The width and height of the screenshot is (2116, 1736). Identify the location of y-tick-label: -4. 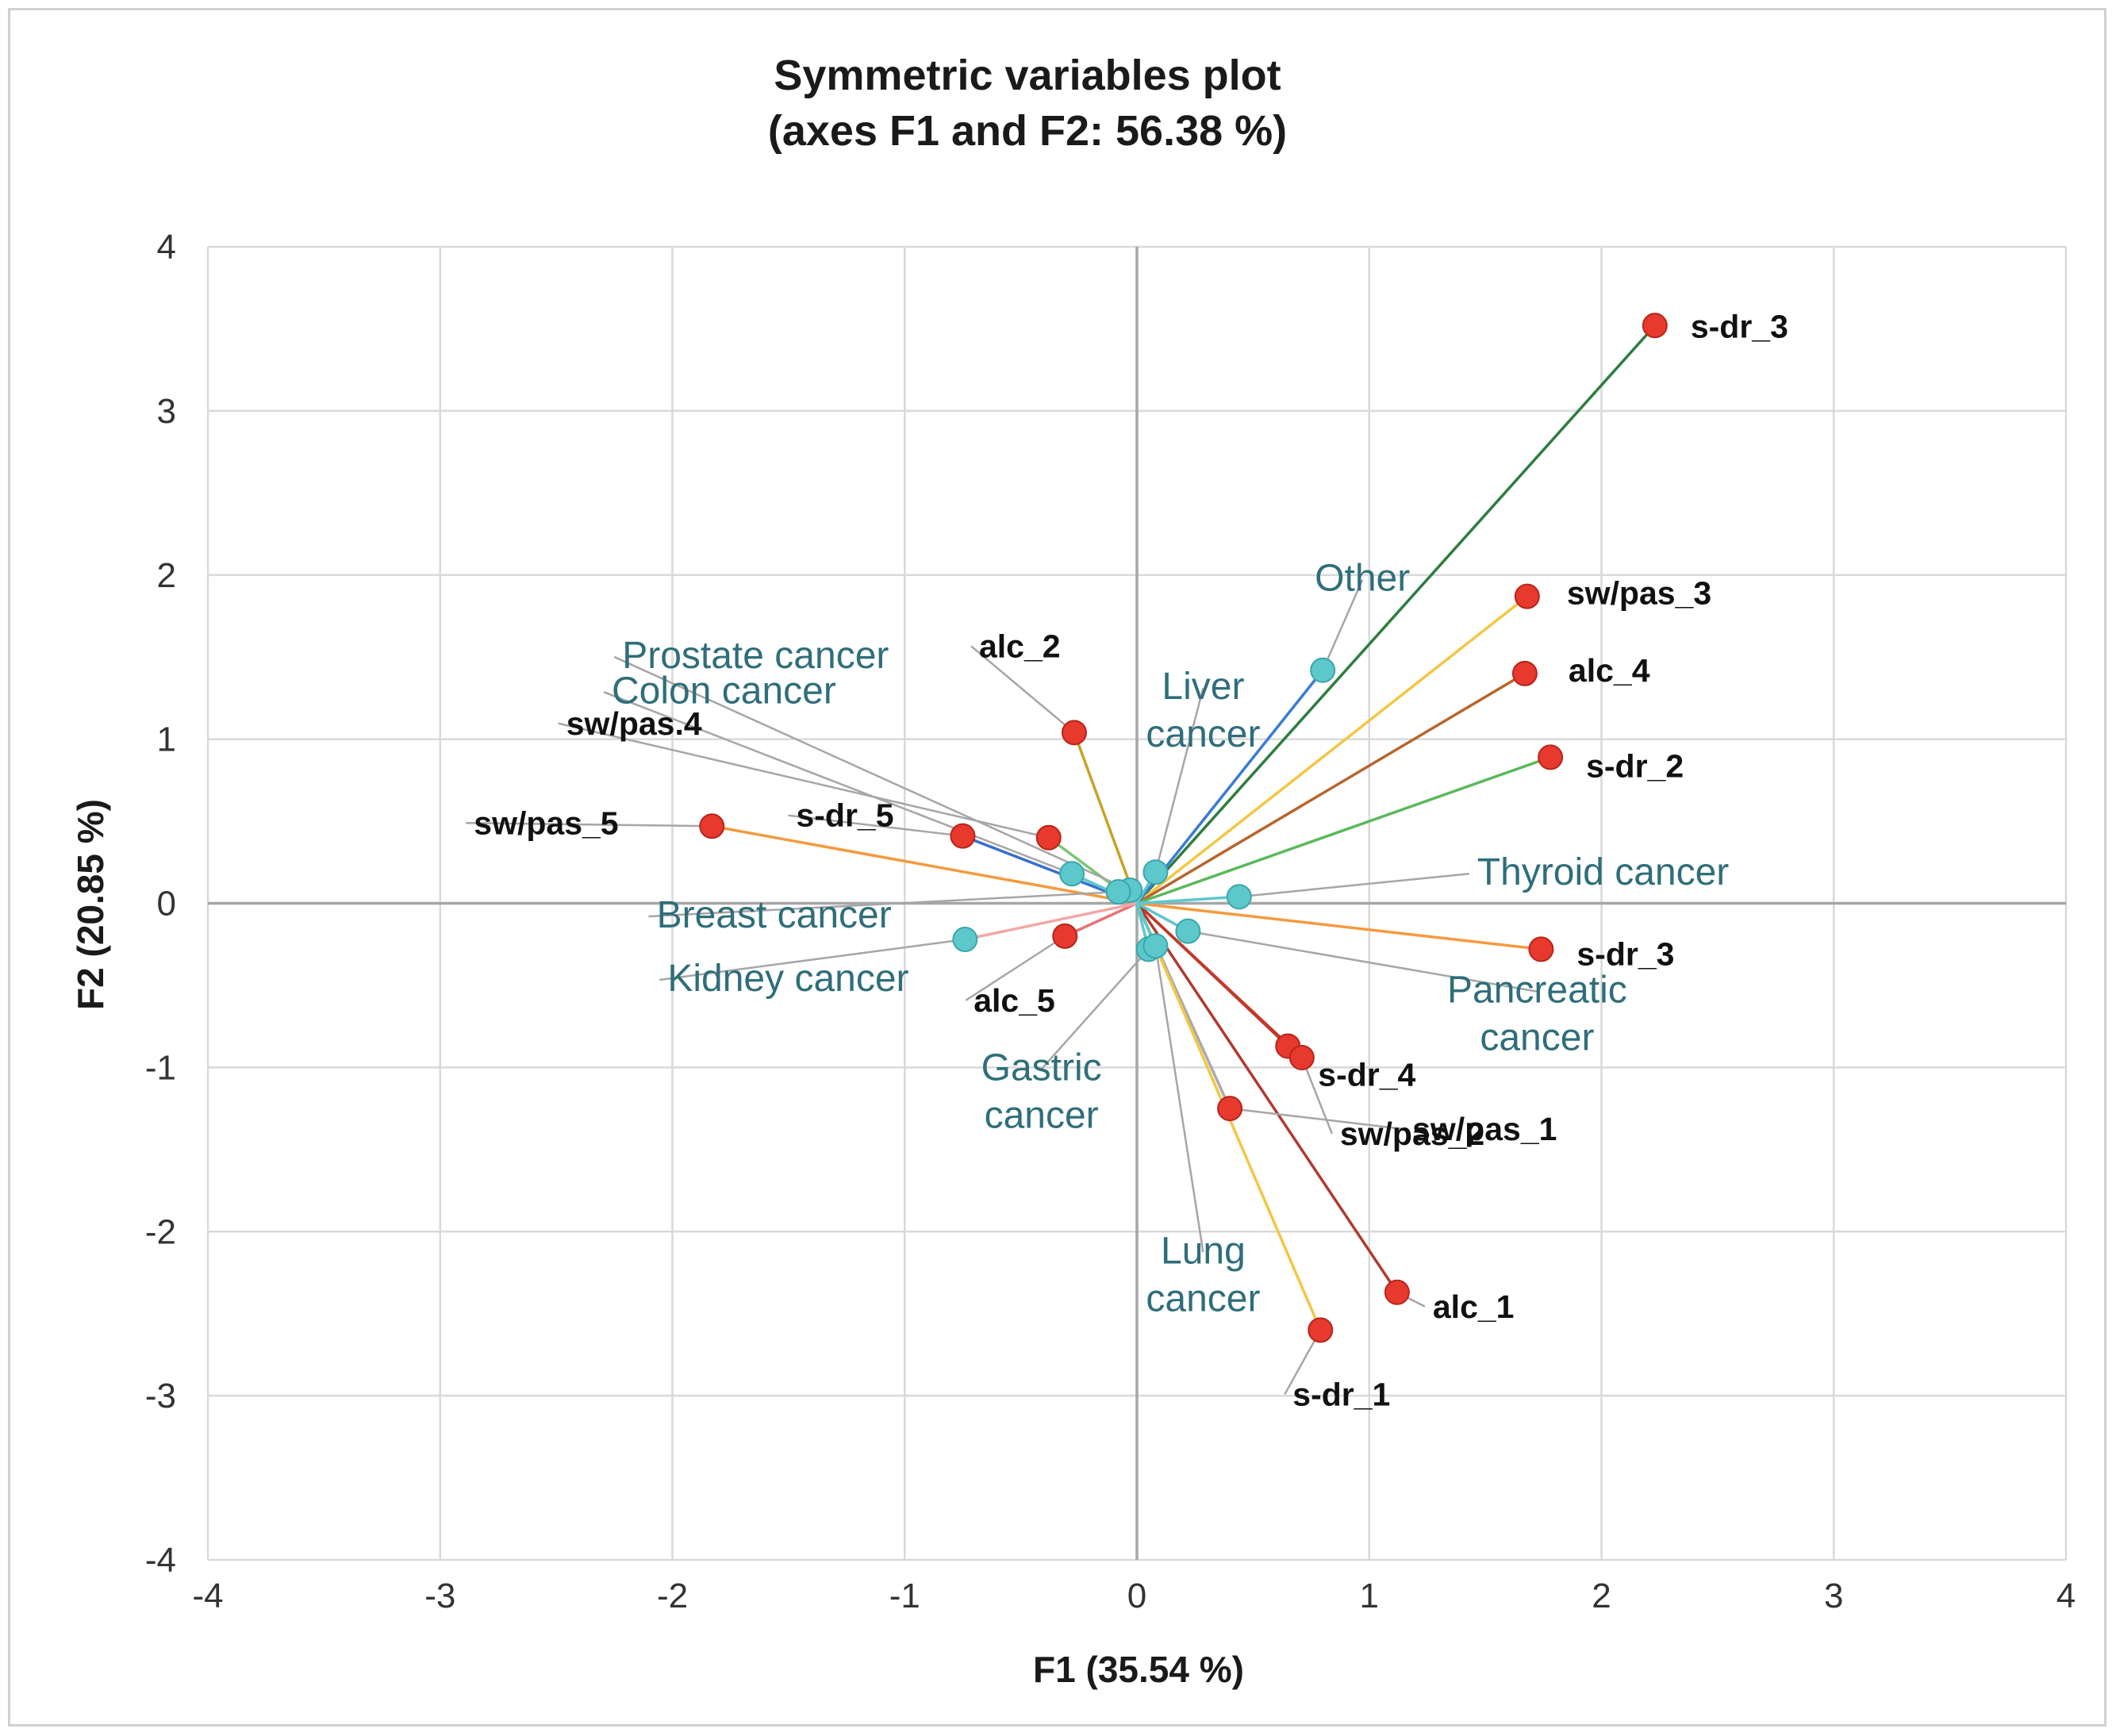
(160, 1560).